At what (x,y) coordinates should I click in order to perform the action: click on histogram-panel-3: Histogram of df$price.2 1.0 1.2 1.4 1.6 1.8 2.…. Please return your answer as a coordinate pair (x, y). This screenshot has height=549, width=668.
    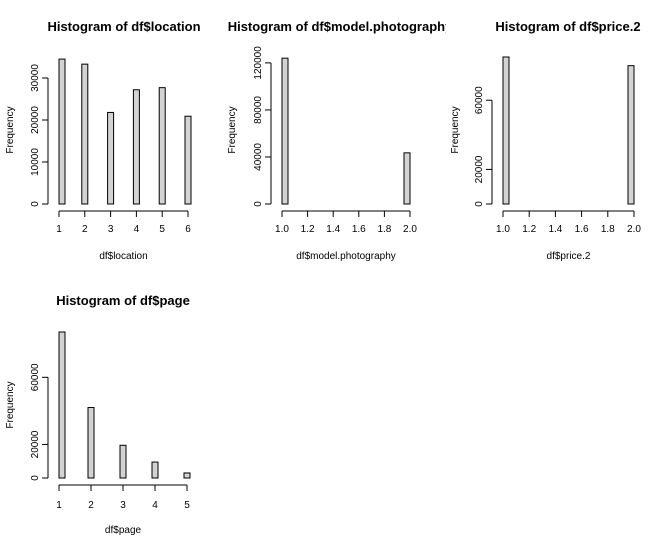
    Looking at the image, I should click on (545, 140).